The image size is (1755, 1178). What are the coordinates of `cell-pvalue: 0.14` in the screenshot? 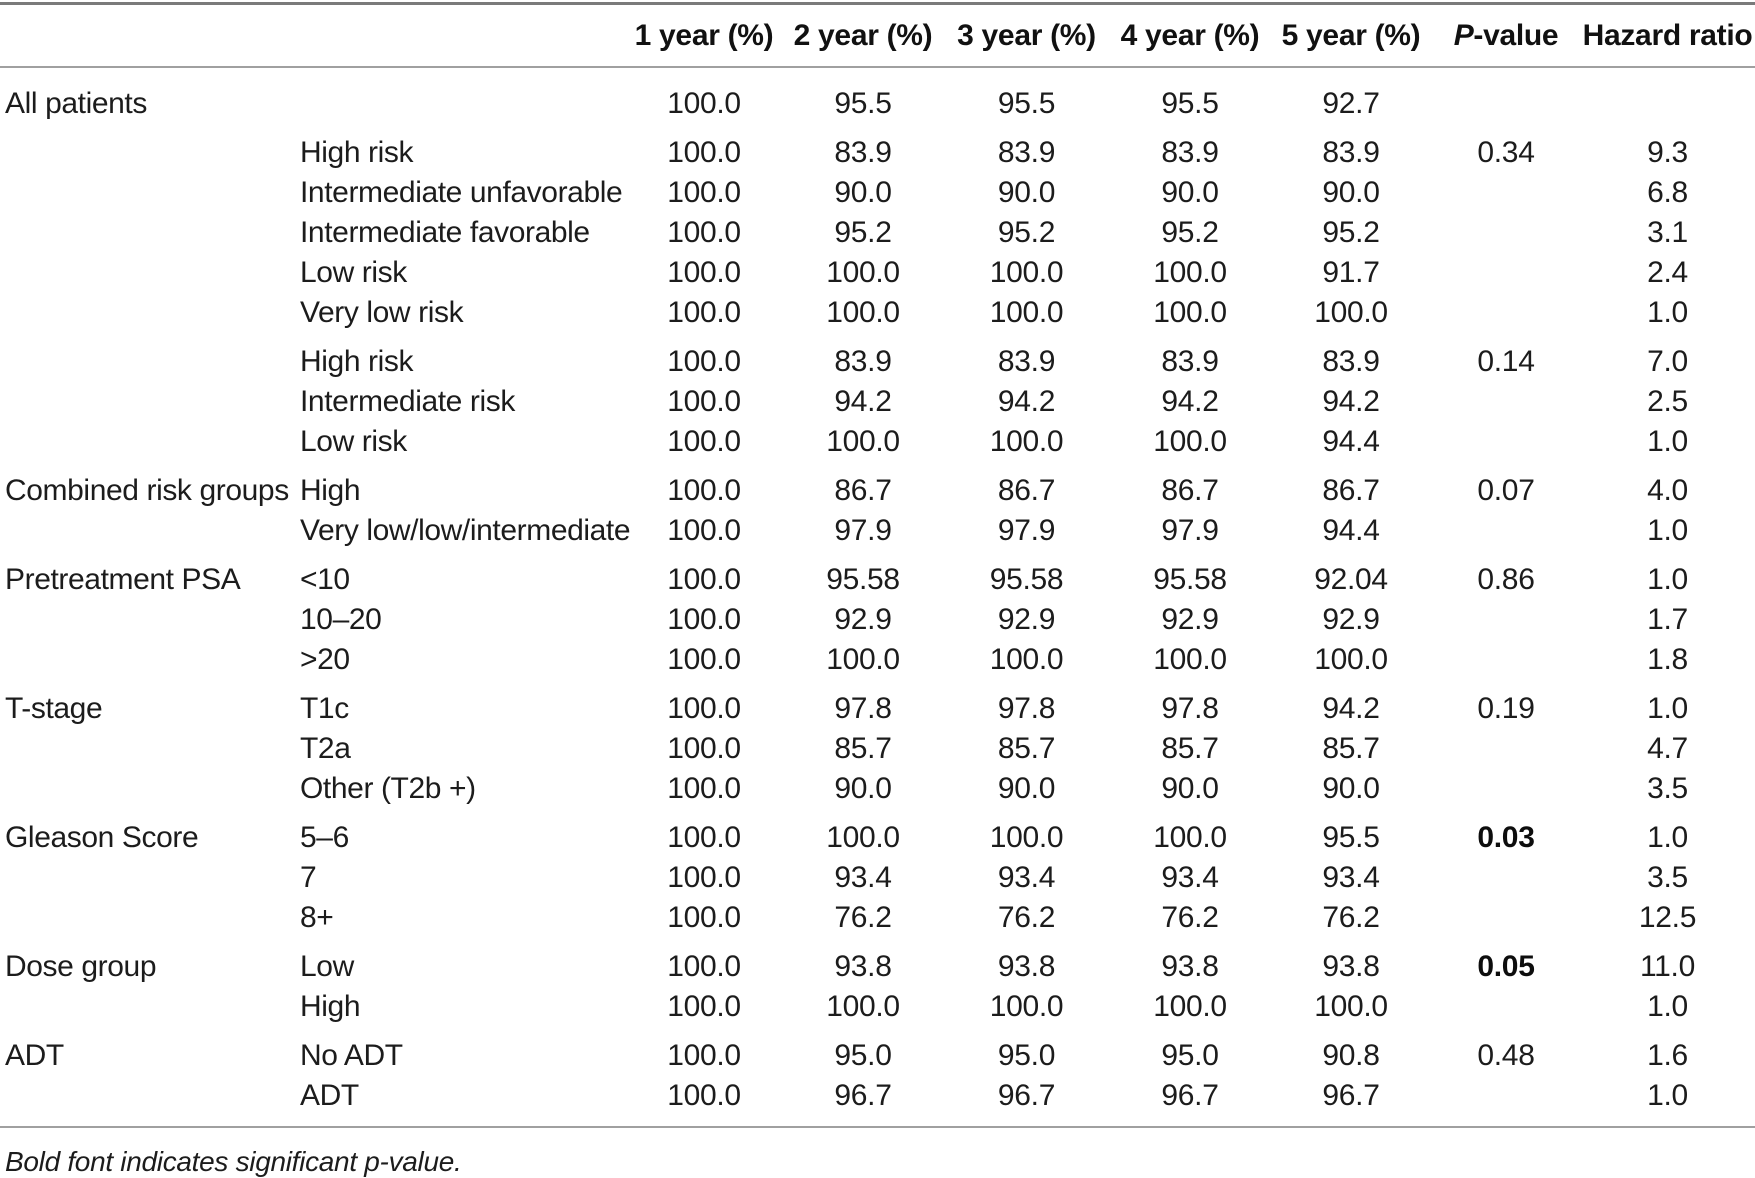 It's located at (1506, 361).